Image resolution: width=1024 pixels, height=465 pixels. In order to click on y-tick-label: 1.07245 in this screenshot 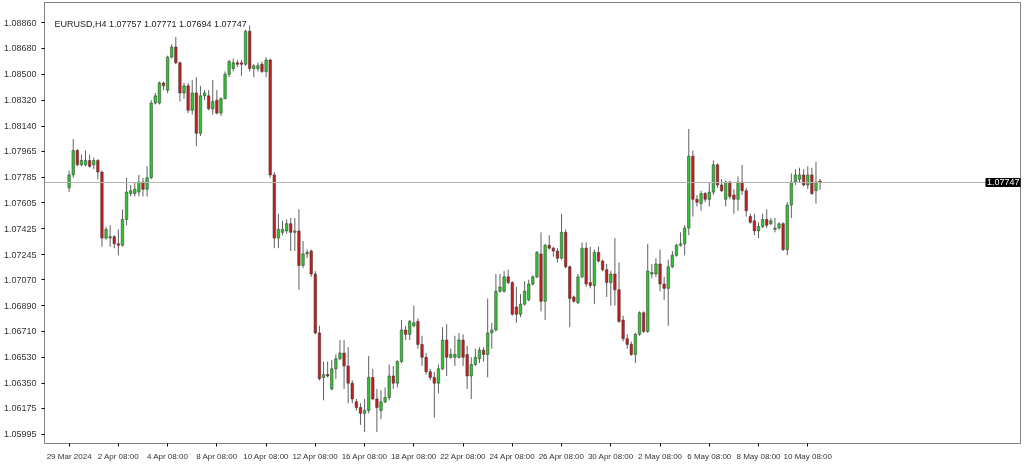, I will do `click(20, 254)`.